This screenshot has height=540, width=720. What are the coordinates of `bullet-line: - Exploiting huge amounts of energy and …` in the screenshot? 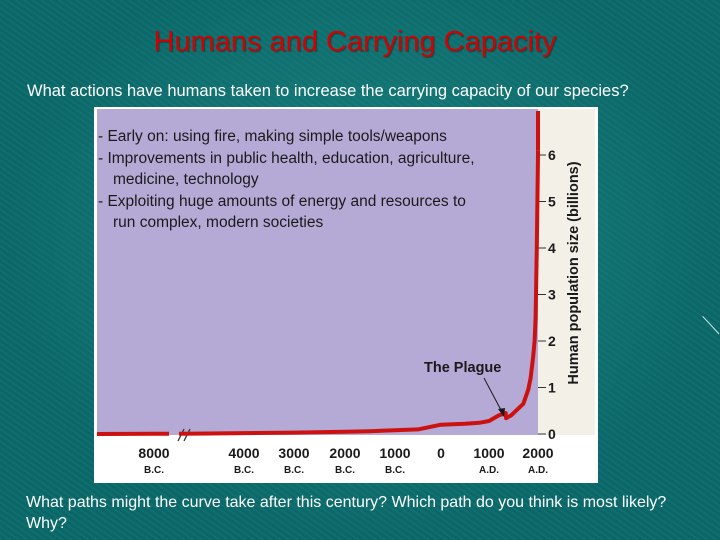 It's located at (282, 201).